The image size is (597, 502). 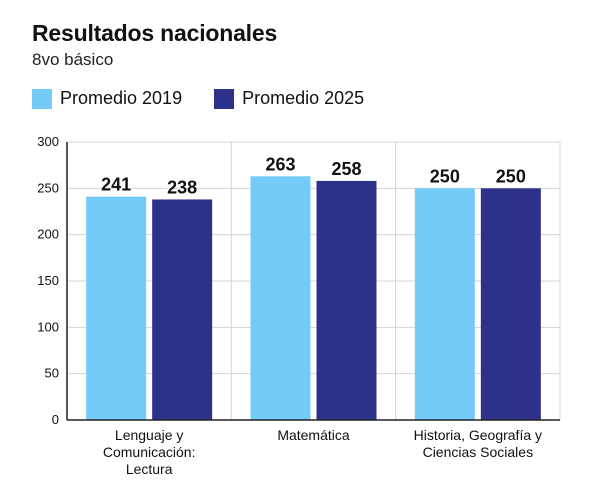 I want to click on data-label: 241, so click(x=116, y=185).